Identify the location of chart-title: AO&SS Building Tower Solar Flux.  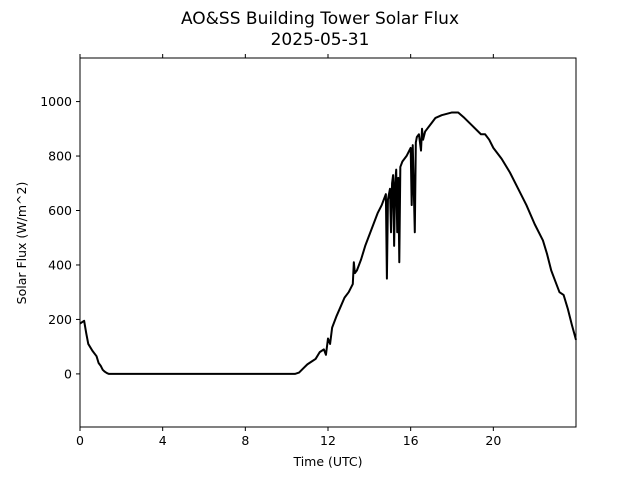
(320, 19).